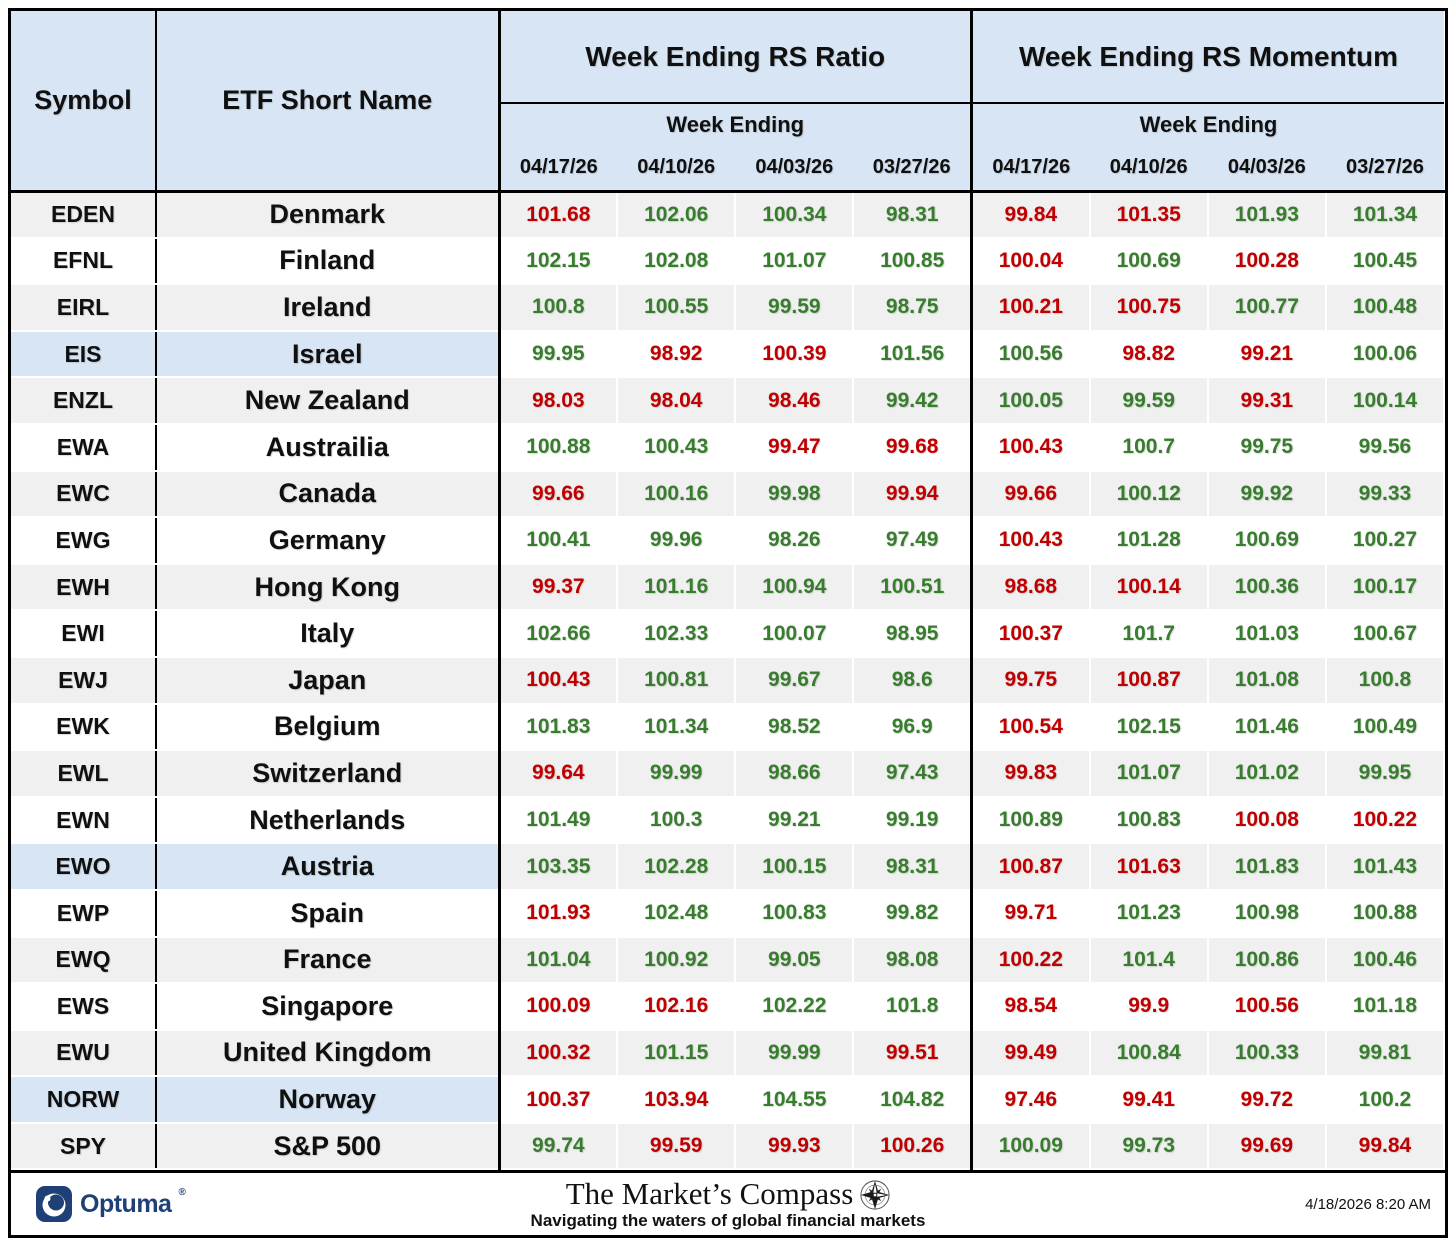 This screenshot has width=1456, height=1250. Describe the element at coordinates (676, 169) in the screenshot. I see `ratio-date-header: 04/10/26` at that location.